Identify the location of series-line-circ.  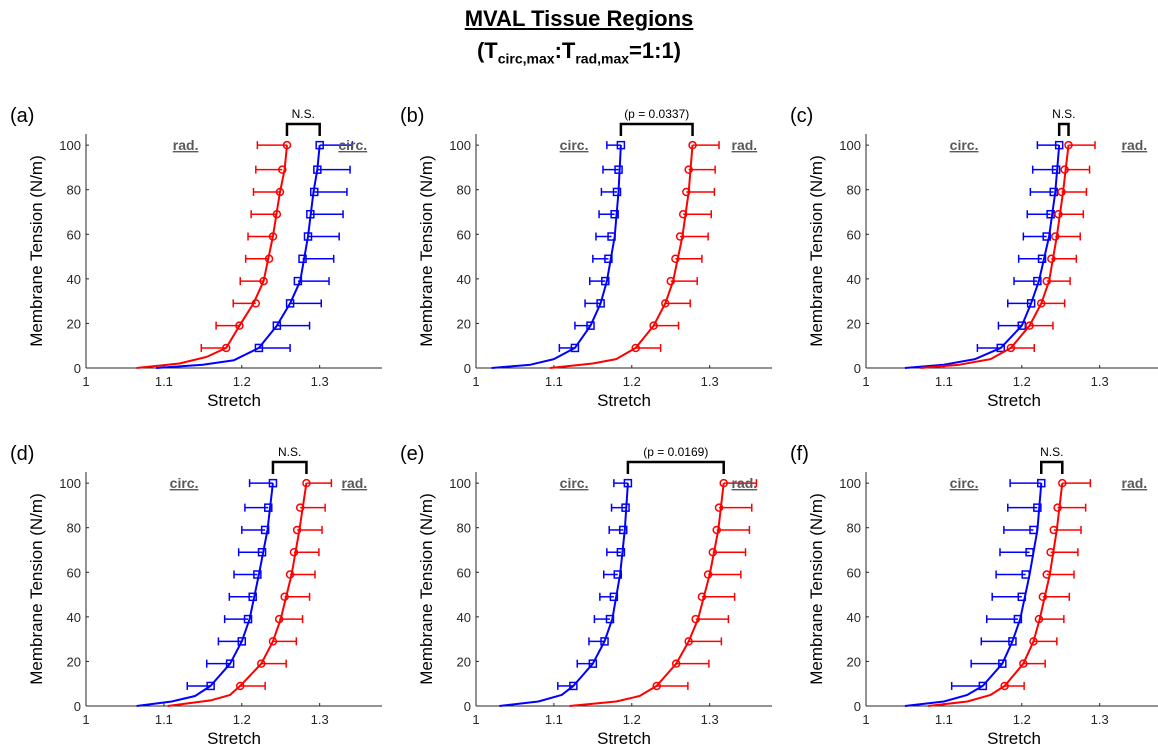
(564, 595).